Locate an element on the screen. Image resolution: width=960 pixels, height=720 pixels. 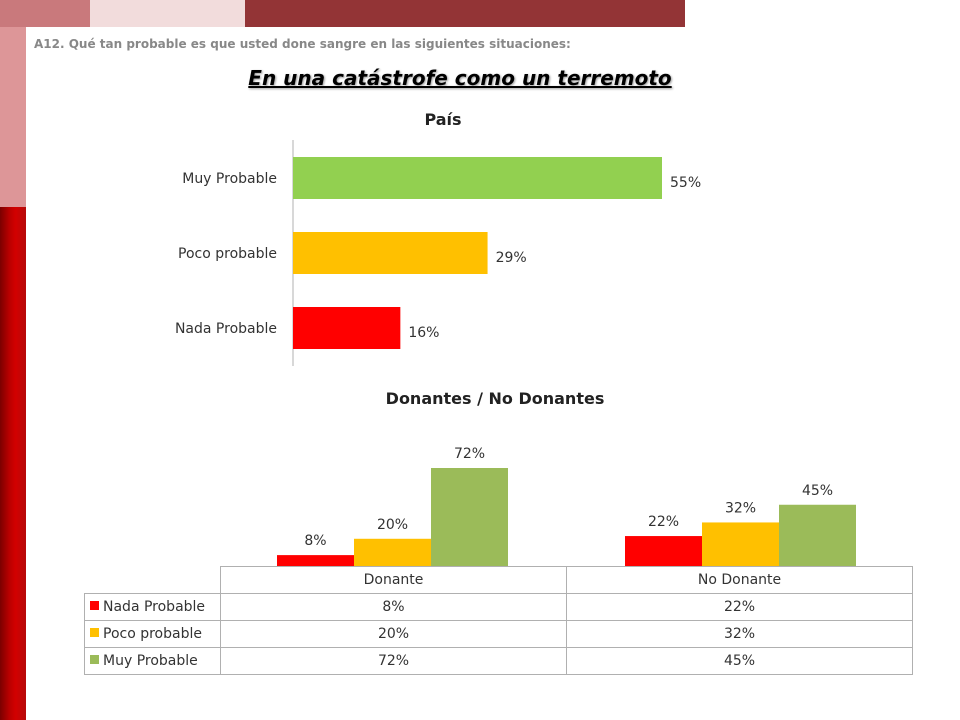
legend-entry: Nada Probable is located at coordinates (152, 607).